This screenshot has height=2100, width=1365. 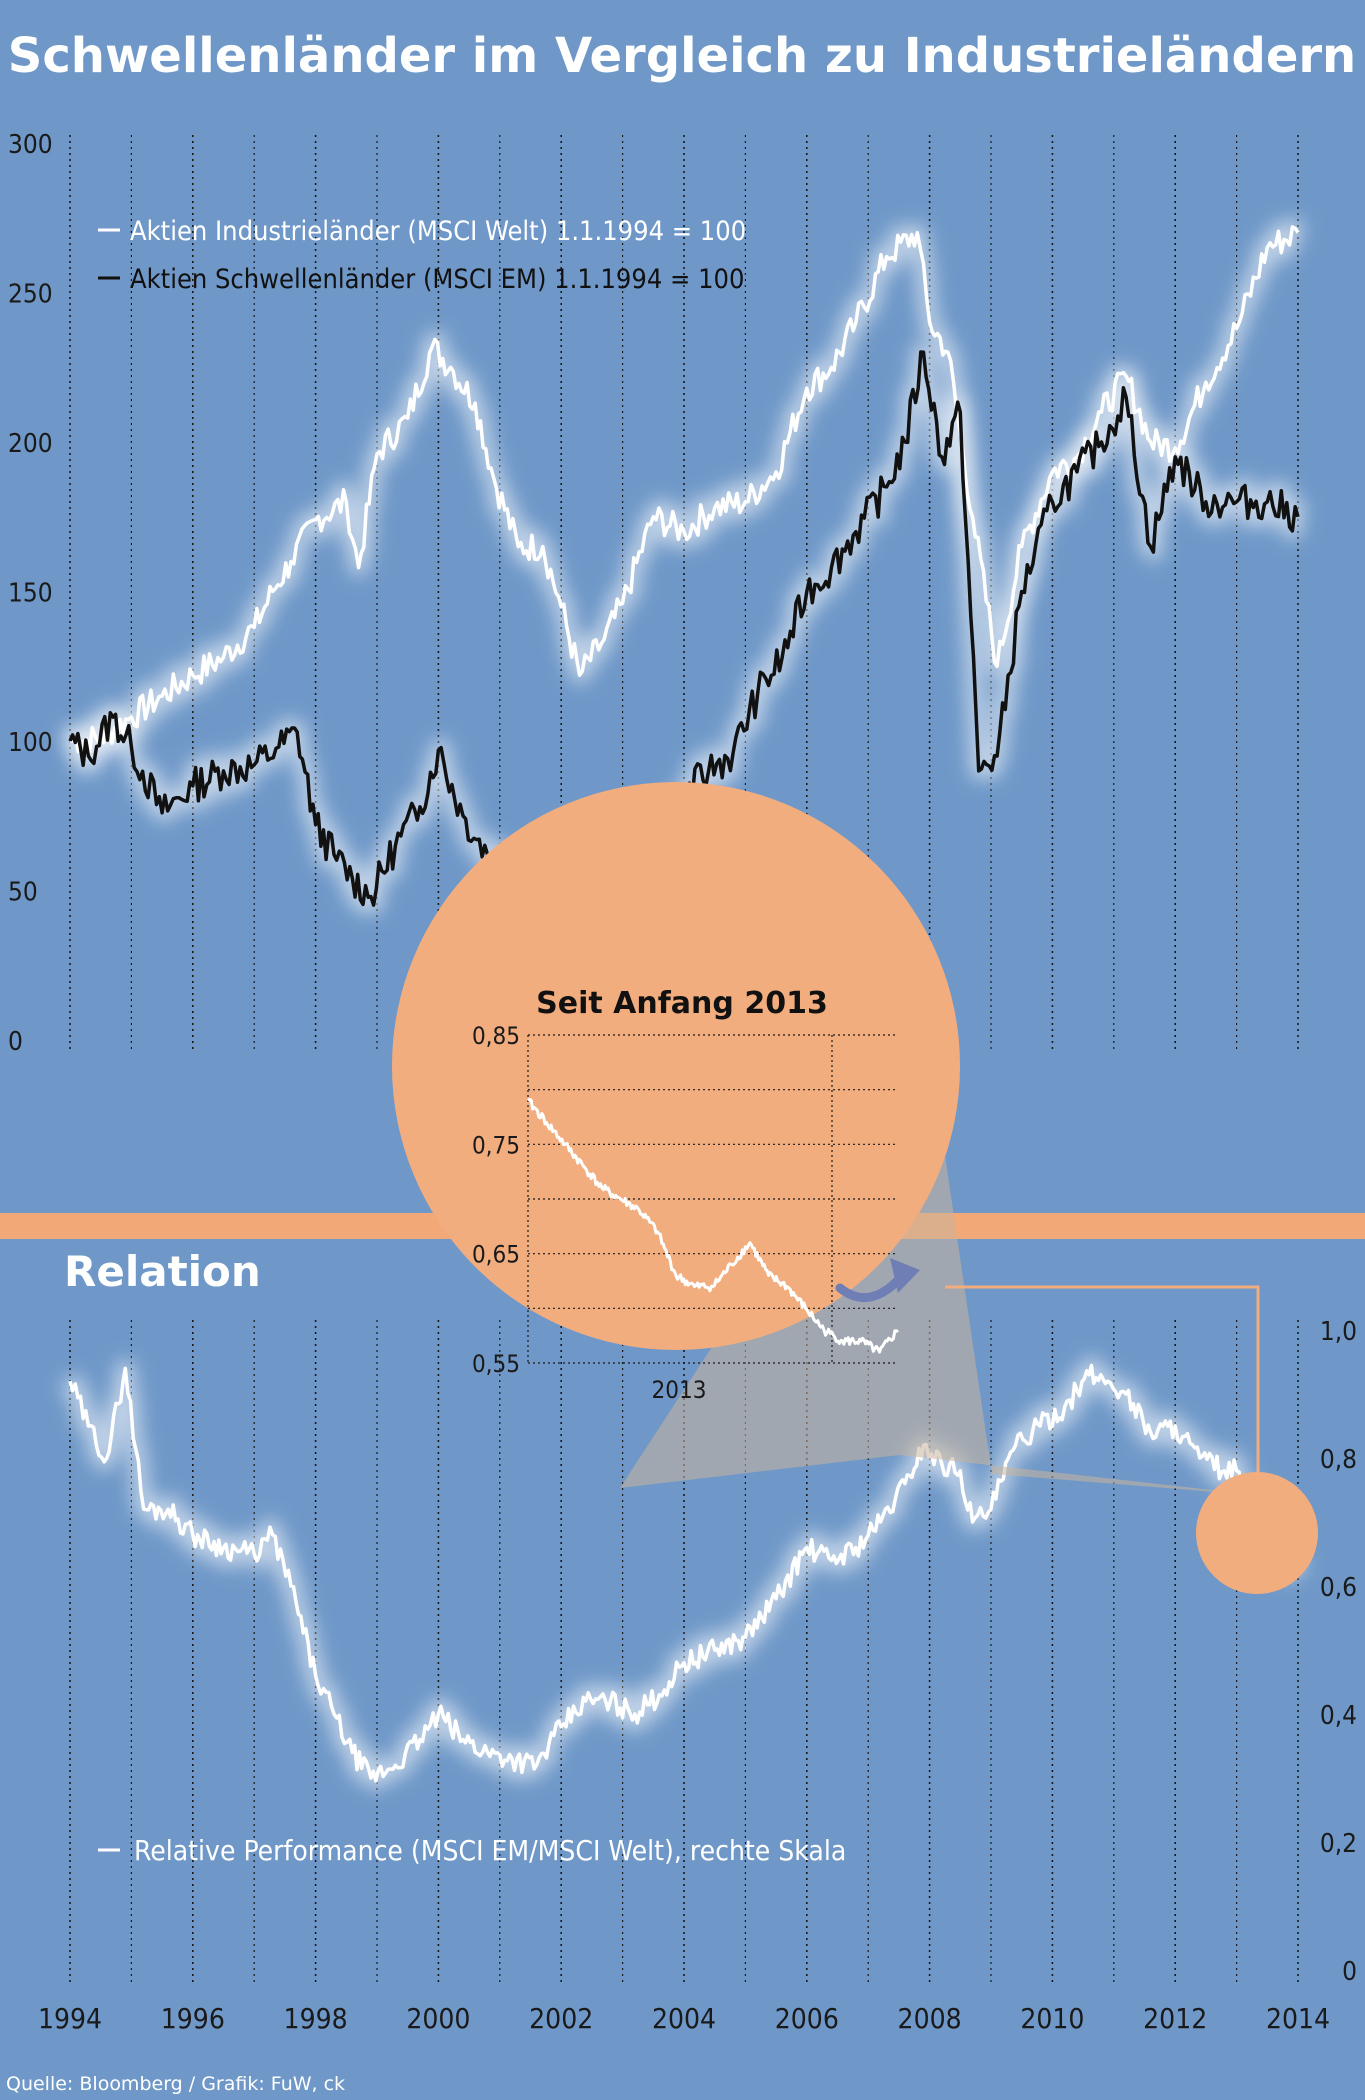 What do you see at coordinates (30, 145) in the screenshot?
I see `y-tick-label-top: 300` at bounding box center [30, 145].